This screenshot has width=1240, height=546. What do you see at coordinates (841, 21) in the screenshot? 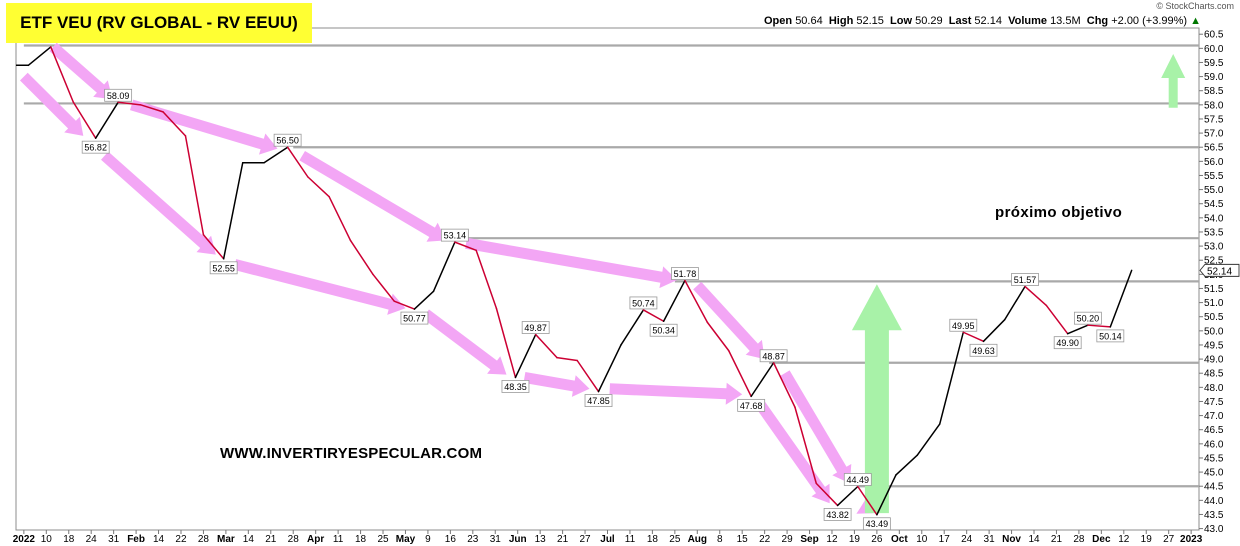
I see `high-label: High` at bounding box center [841, 21].